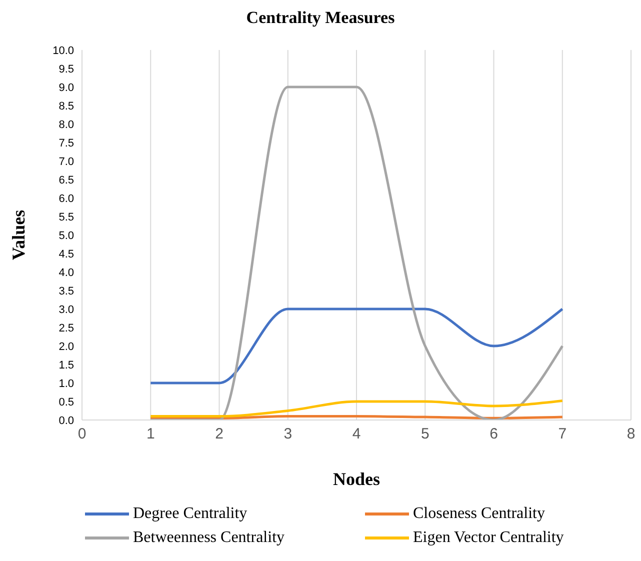  Describe the element at coordinates (356, 434) in the screenshot. I see `x-tick-label: 4` at that location.